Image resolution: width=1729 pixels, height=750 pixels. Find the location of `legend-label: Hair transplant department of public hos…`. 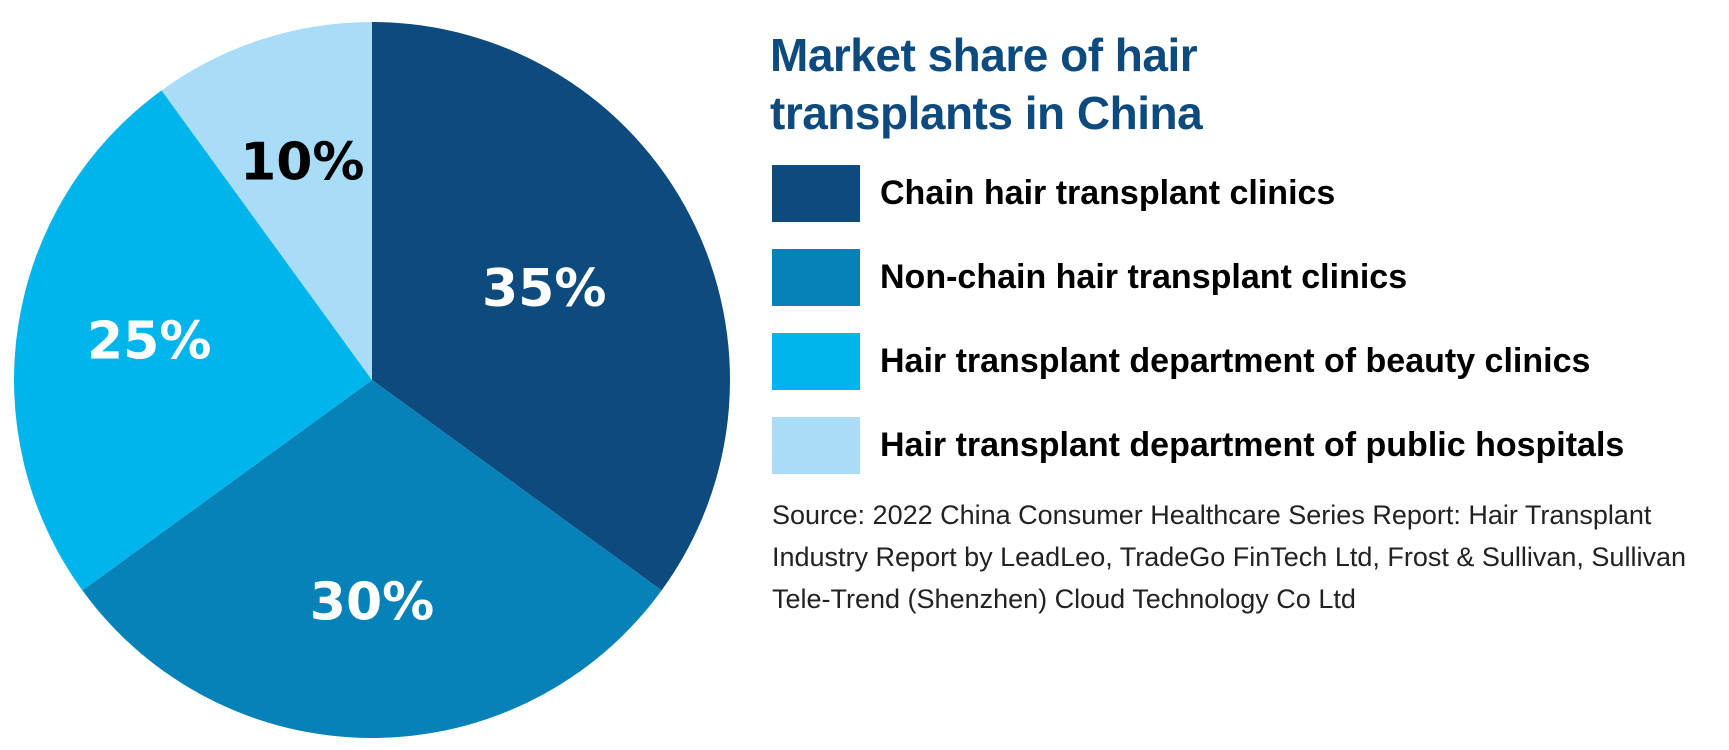

legend-label: Hair transplant department of public hos… is located at coordinates (1252, 445).